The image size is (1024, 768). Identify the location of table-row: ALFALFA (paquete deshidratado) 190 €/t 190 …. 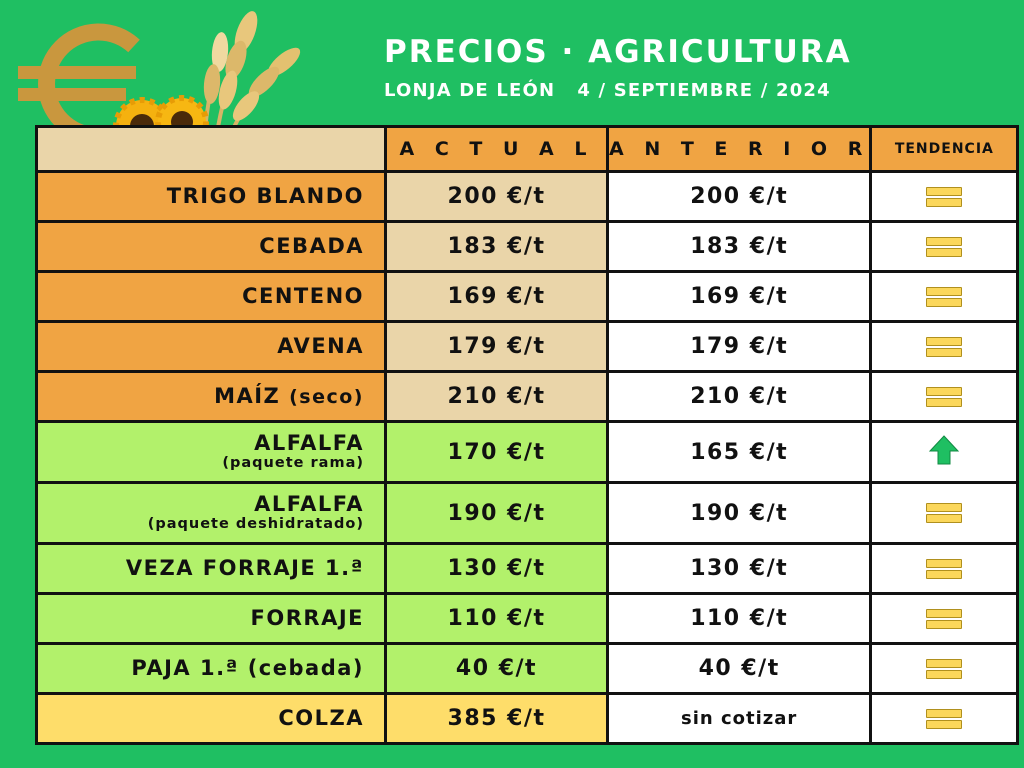
(527, 513).